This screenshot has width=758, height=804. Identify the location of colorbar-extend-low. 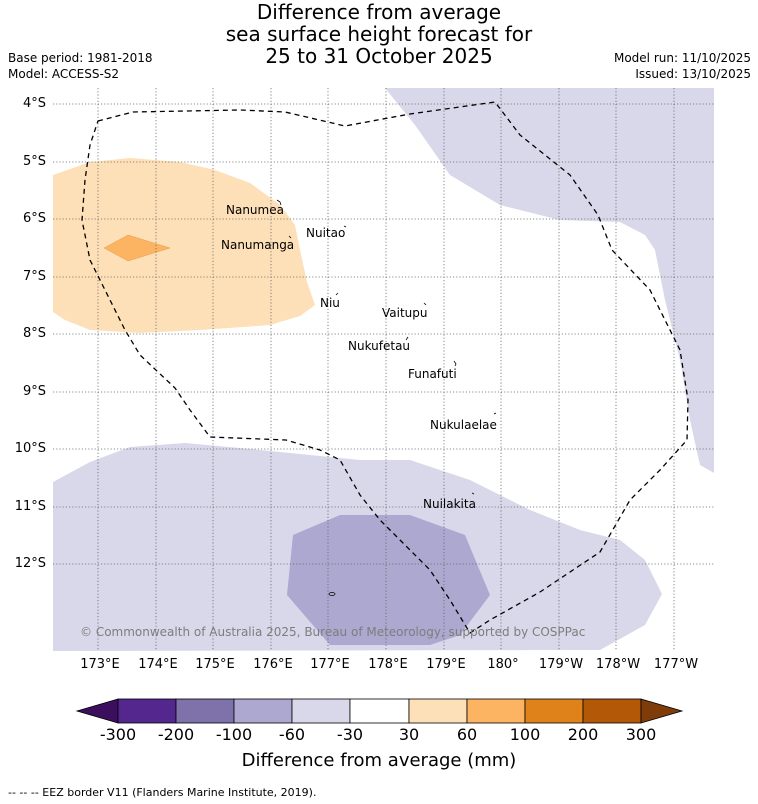
(97, 711).